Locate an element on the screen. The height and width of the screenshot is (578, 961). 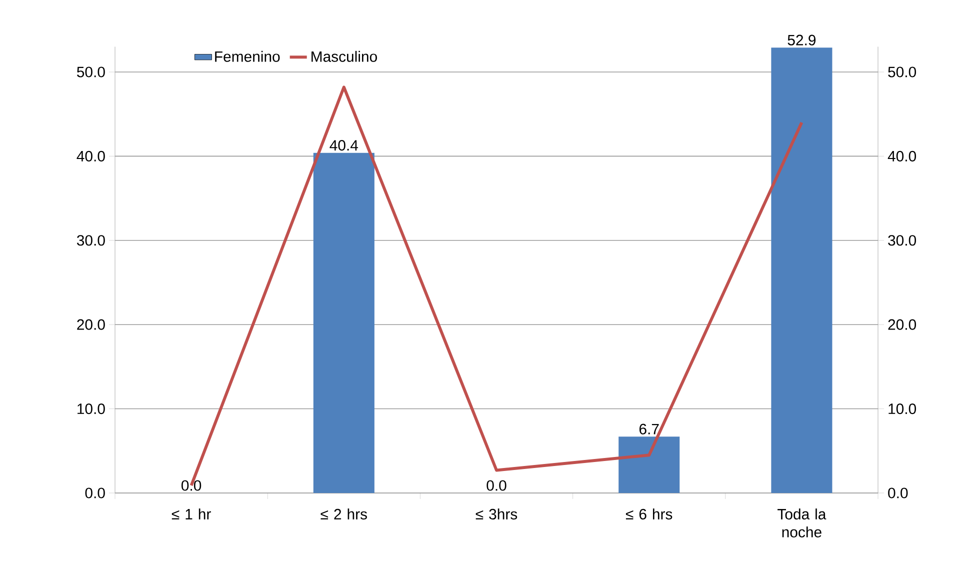
y-tick-label: 20.0 is located at coordinates (91, 324).